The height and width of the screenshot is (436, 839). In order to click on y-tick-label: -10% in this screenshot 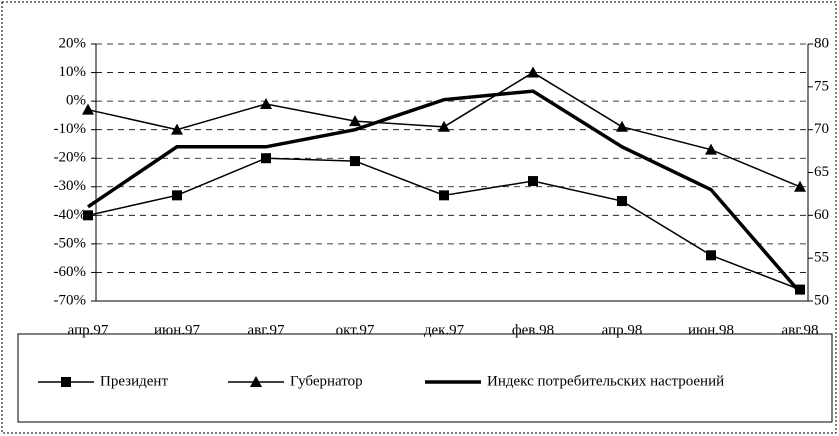, I will do `click(70, 129)`.